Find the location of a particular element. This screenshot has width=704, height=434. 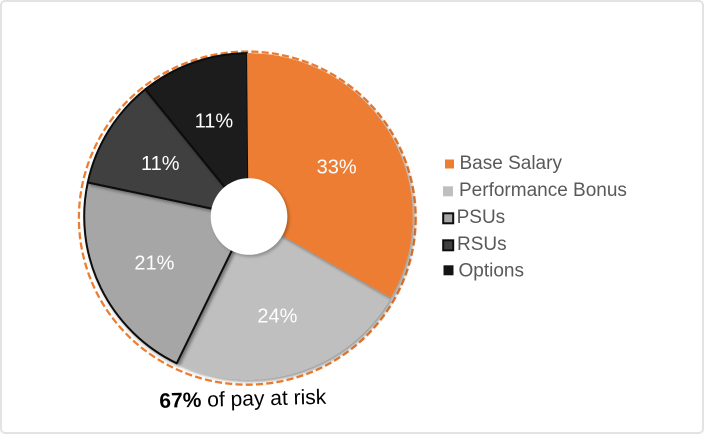

svg-text: RSUs is located at coordinates (482, 244).